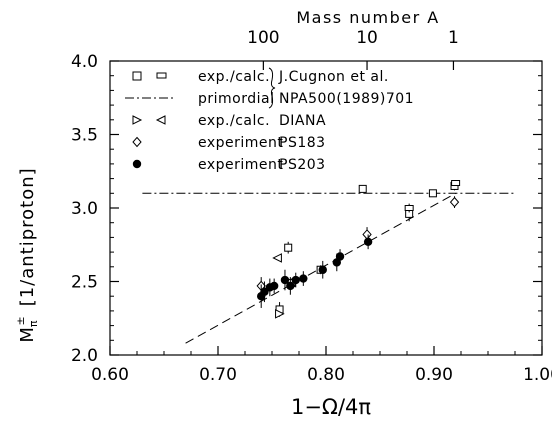 This screenshot has height=424, width=552. Describe the element at coordinates (346, 99) in the screenshot. I see `legend-source: NPA500(1989)701` at that location.